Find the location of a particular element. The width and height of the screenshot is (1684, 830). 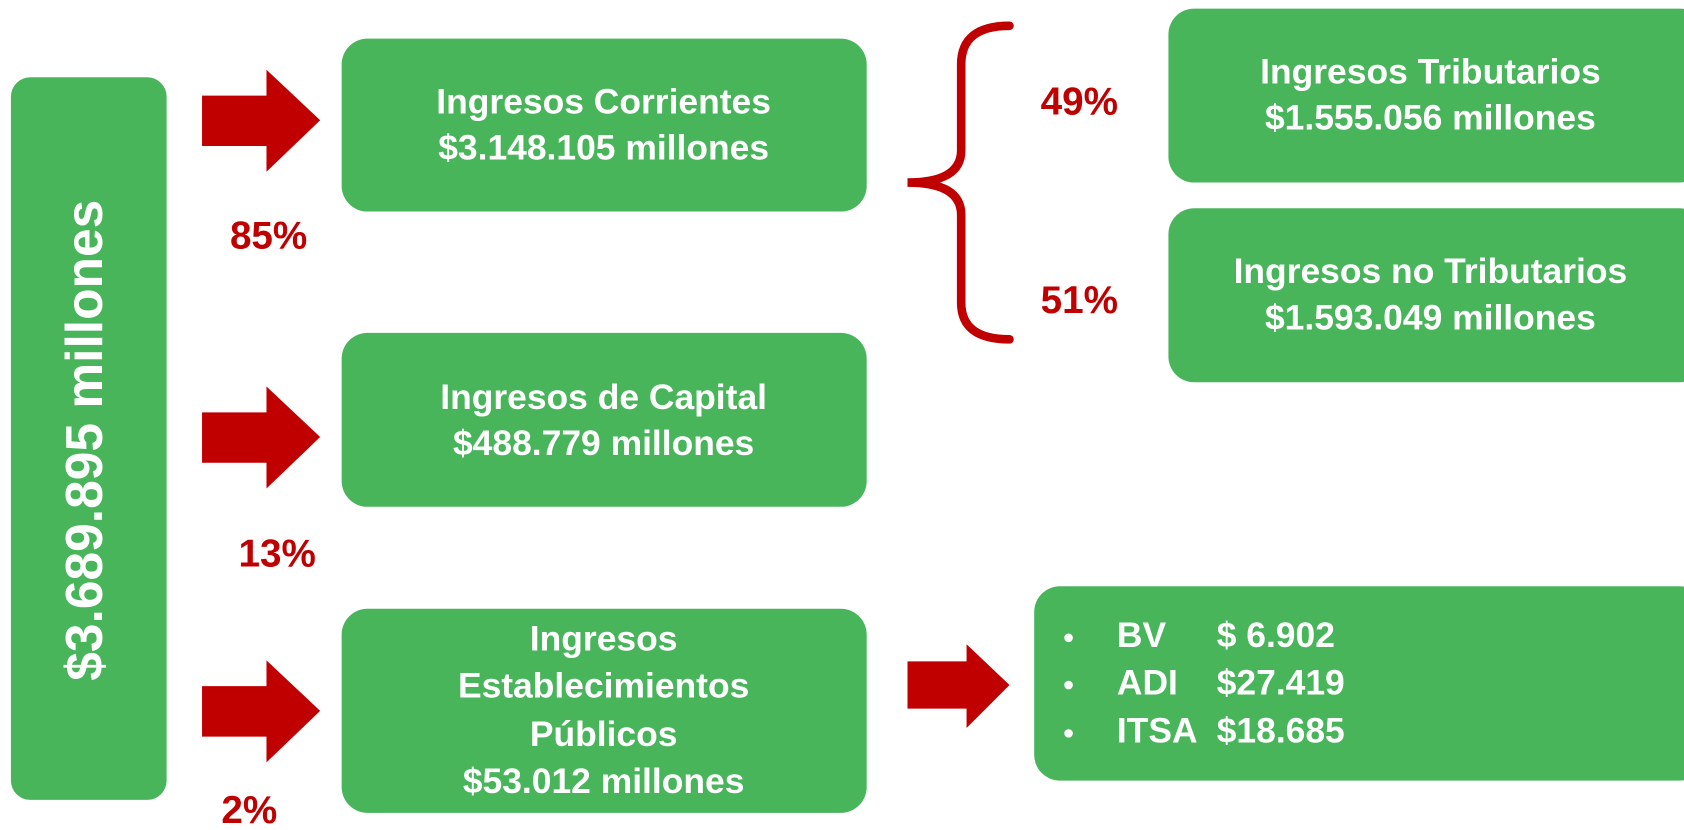

subitem-value: $1.555.056 millones is located at coordinates (1430, 118).